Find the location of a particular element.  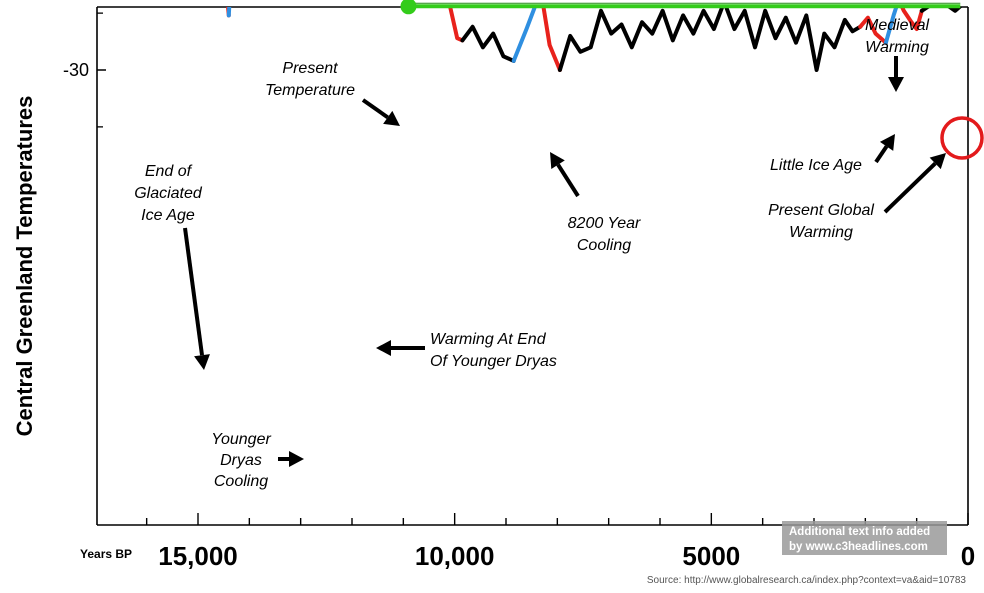

annotation-little-ice-age: Little Ice Age is located at coordinates (816, 165).